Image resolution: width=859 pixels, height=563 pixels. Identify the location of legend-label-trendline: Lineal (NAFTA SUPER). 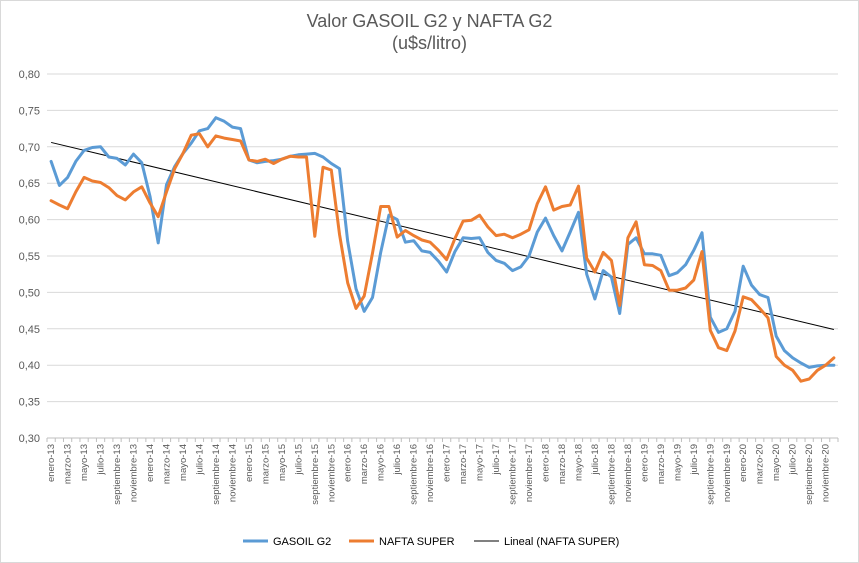
(561, 542).